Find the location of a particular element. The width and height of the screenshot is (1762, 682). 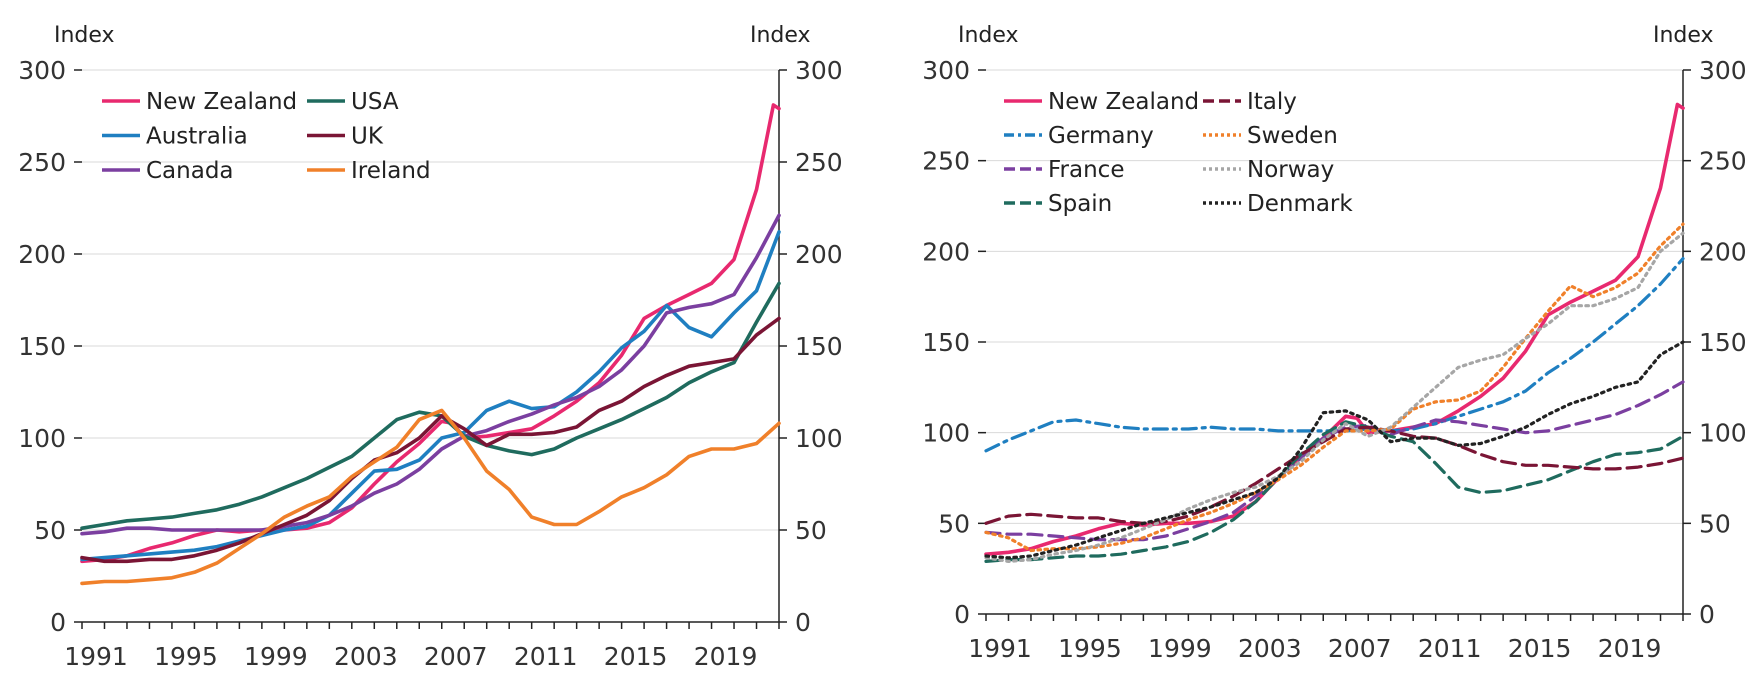

series-line-italy is located at coordinates (1334, 475).